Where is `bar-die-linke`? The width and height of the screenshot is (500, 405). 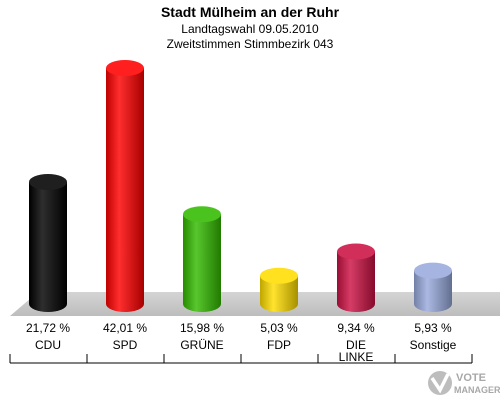 bar-die-linke is located at coordinates (356, 277).